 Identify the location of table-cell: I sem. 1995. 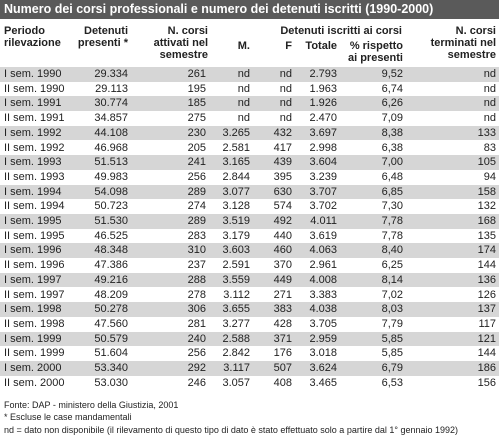
(33, 221).